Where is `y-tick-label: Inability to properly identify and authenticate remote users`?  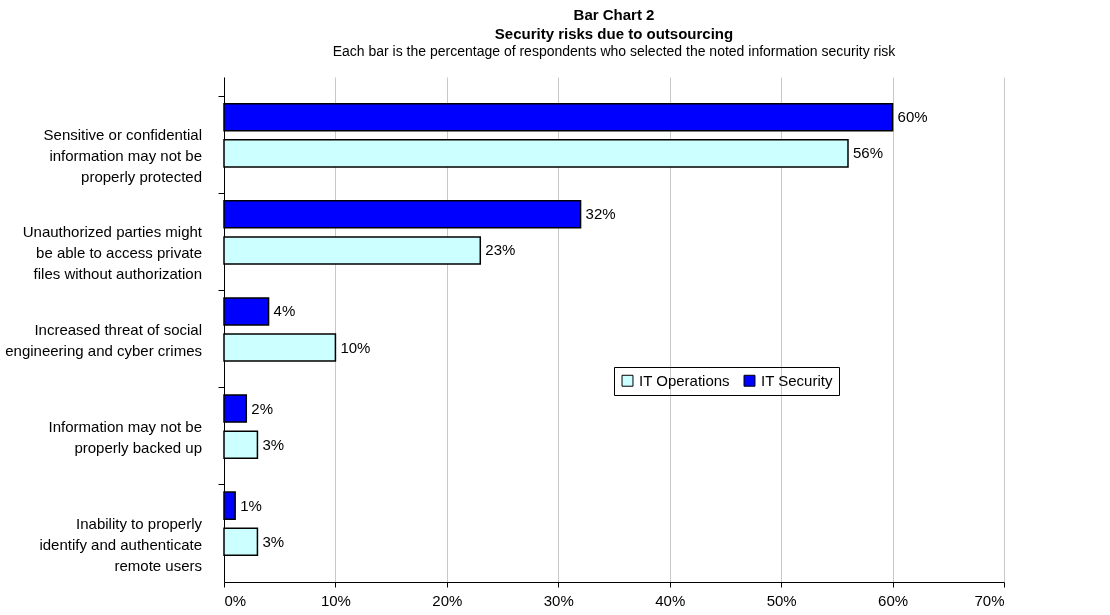
y-tick-label: Inability to properly identify and authenticate remote users is located at coordinates (121, 544).